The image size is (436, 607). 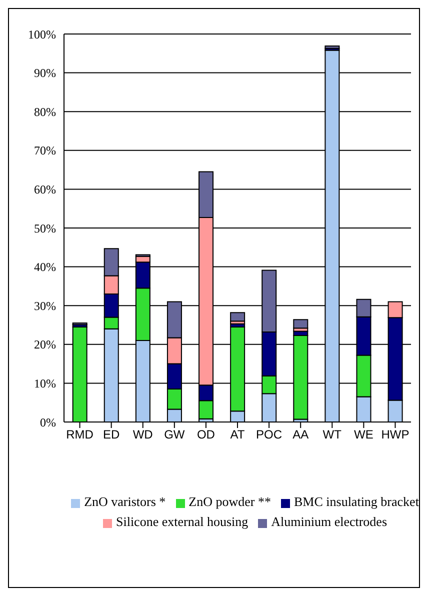 What do you see at coordinates (395, 435) in the screenshot?
I see `x-tick-label: HWP` at bounding box center [395, 435].